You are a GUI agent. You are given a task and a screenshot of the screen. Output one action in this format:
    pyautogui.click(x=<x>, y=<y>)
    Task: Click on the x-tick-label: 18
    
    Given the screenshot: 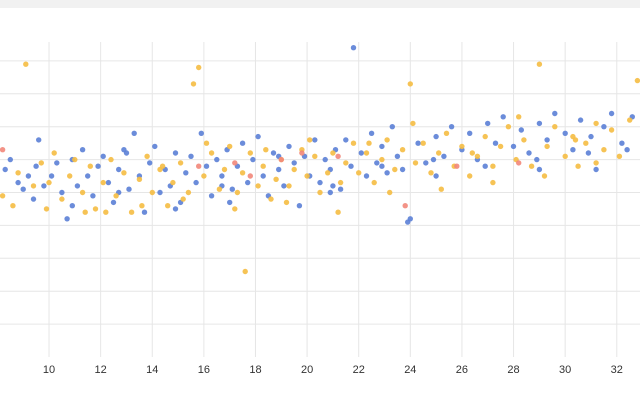 What is the action you would take?
    pyautogui.click(x=255, y=370)
    